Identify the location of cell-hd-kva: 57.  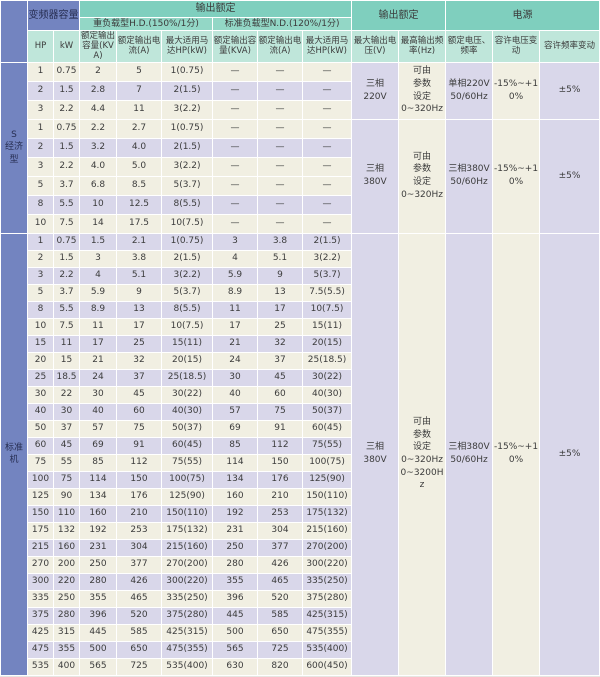
(98, 428).